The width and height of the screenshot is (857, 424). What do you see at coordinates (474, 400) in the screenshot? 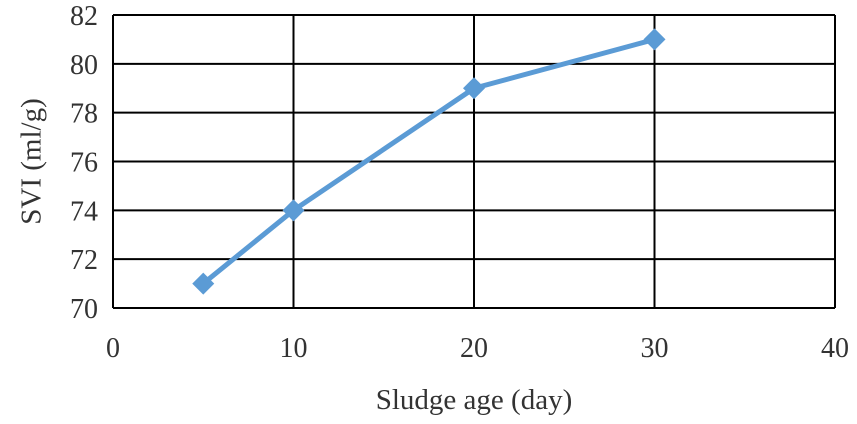
I see `x-axis-title: Sludge age (day)` at bounding box center [474, 400].